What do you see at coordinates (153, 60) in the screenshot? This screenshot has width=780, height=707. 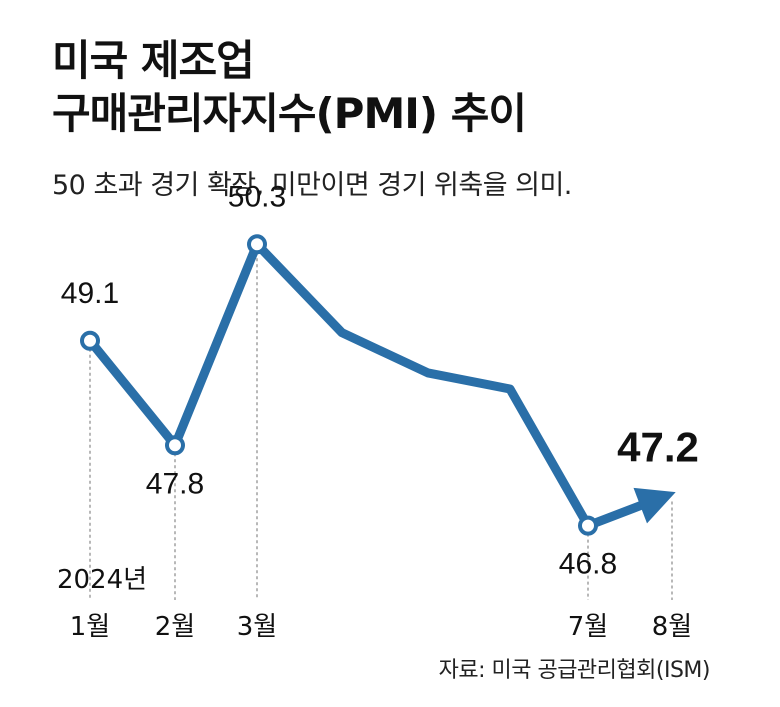 I see `chart-title-line1: 미국 제조업` at bounding box center [153, 60].